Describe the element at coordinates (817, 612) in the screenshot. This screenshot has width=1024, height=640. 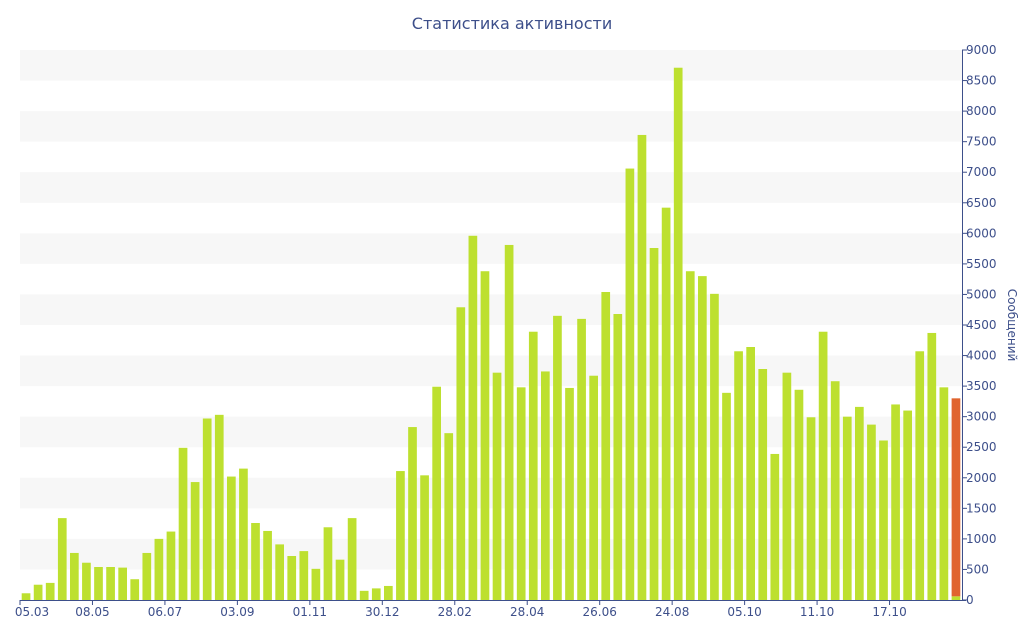
I see `x-tick-label: 11.10` at that location.